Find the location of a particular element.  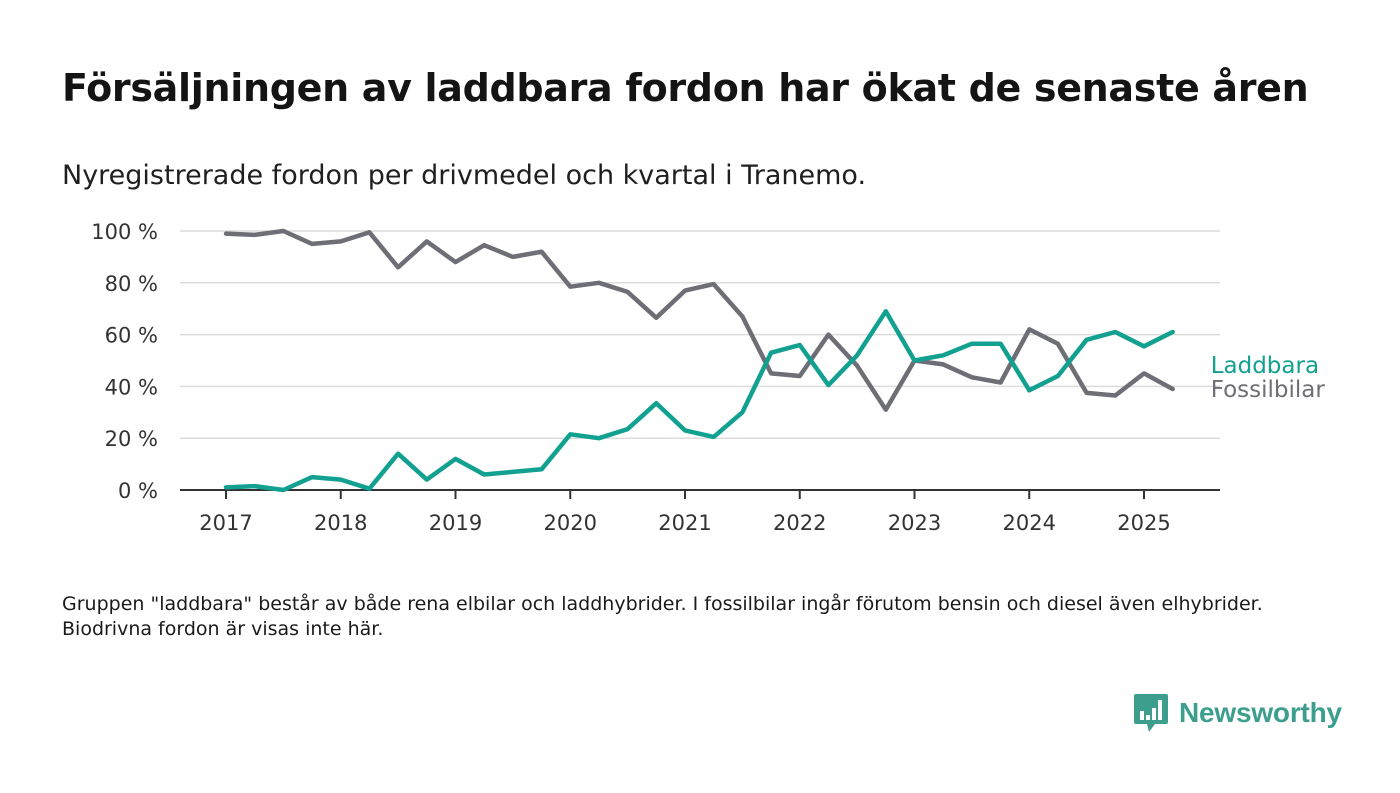

x-tick-label: 2021 is located at coordinates (684, 523).